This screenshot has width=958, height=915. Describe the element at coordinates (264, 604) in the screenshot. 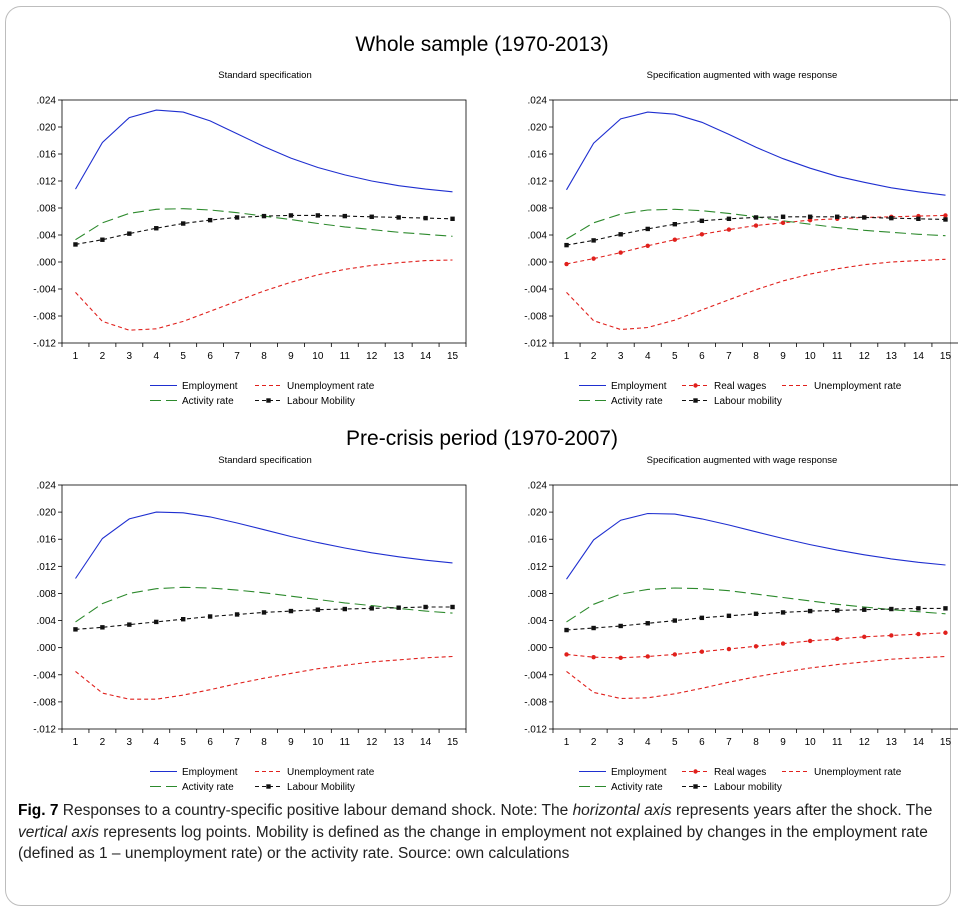

I see `series-line-activity` at that location.